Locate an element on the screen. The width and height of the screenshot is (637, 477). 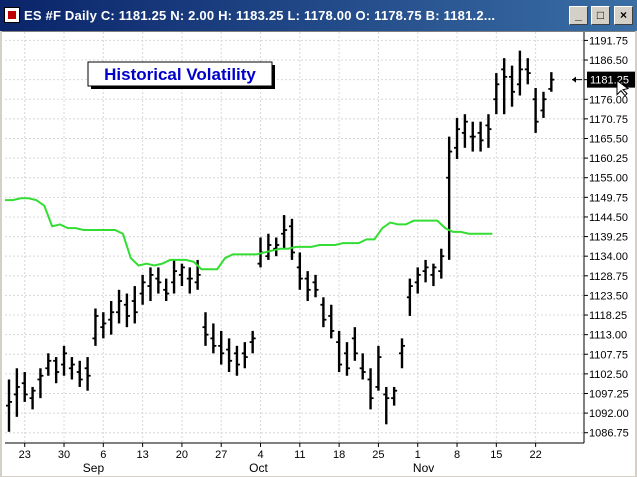
x-tick-label-11: 8 is located at coordinates (457, 455).